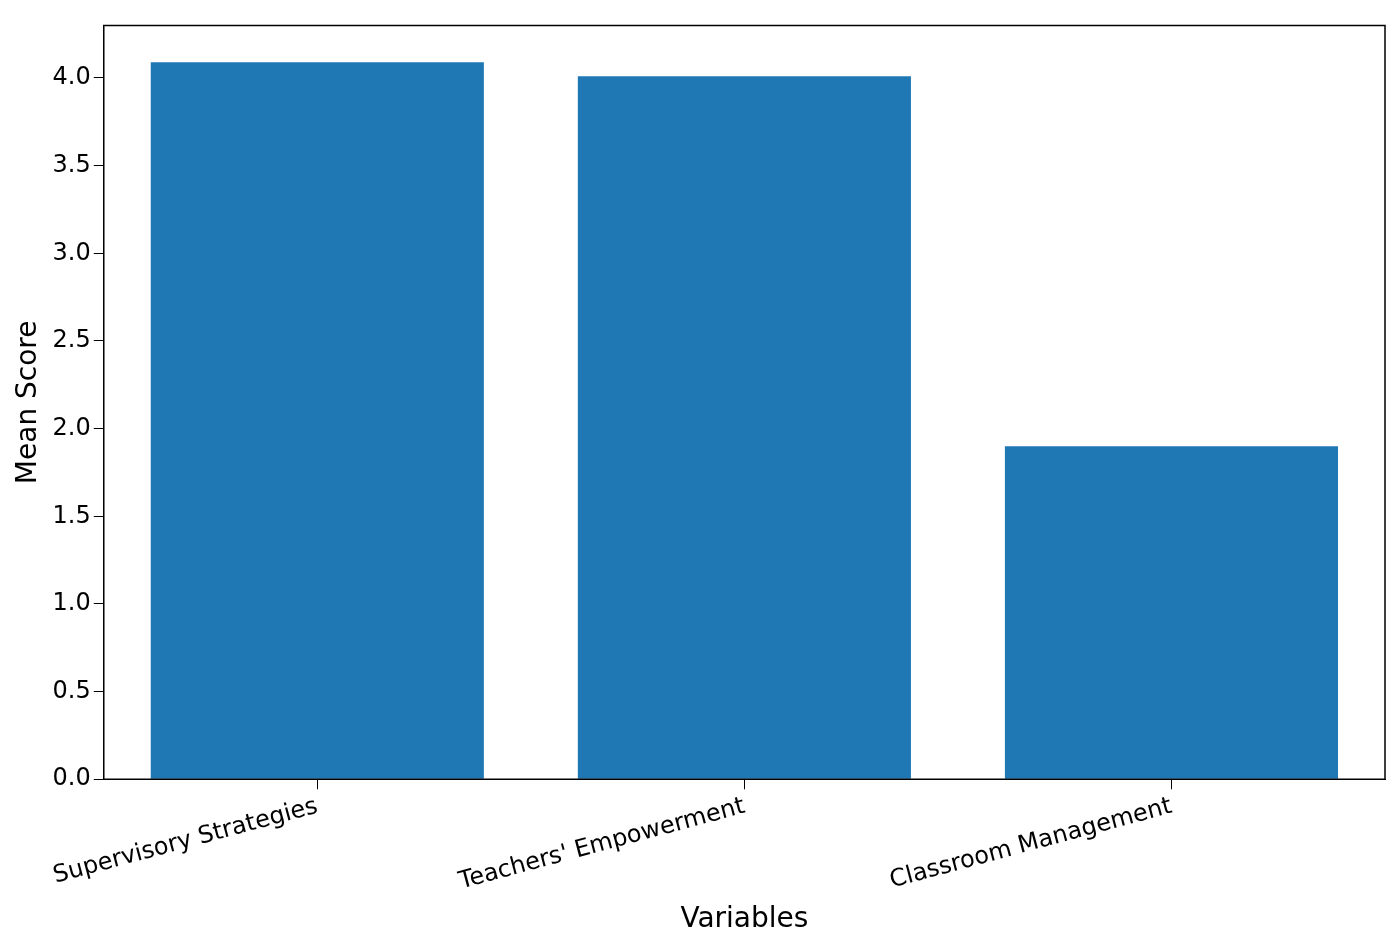  What do you see at coordinates (744, 918) in the screenshot?
I see `x-axis-title: Variables` at bounding box center [744, 918].